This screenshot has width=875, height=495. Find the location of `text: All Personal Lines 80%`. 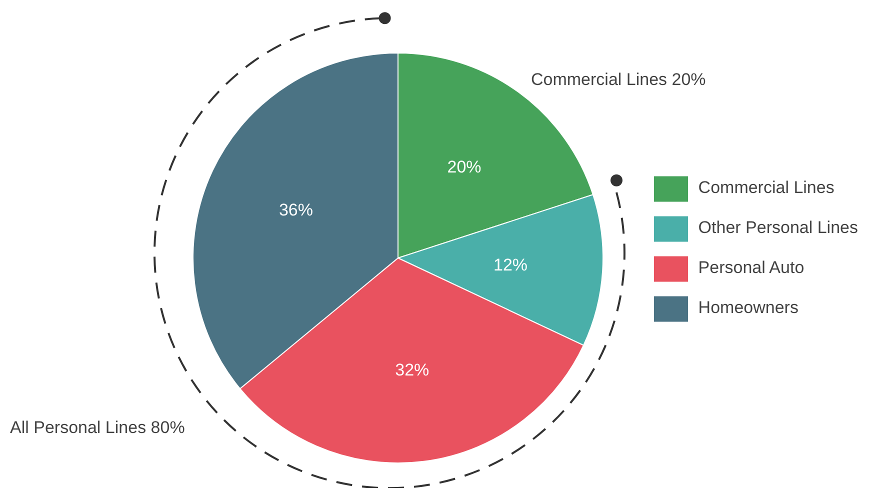

text: All Personal Lines 80% is located at coordinates (97, 428).